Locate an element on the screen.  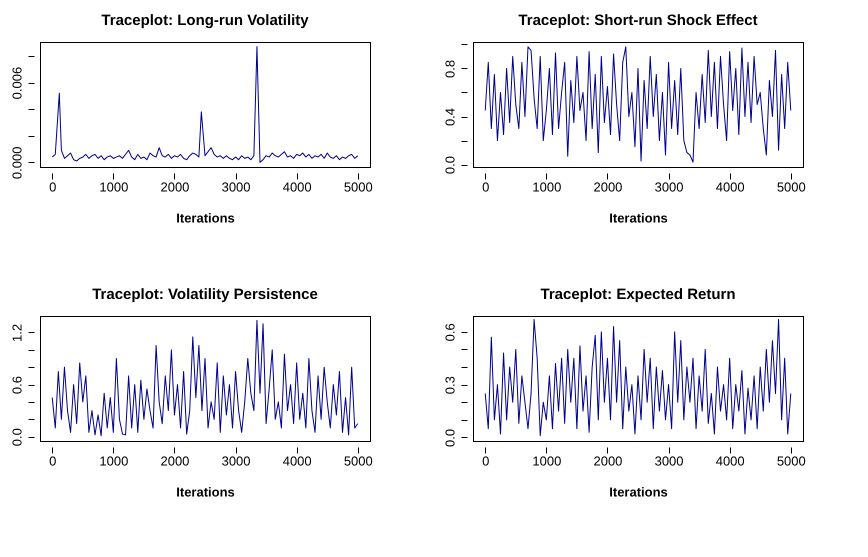
y-tick-label: 1.2 is located at coordinates (17, 333).